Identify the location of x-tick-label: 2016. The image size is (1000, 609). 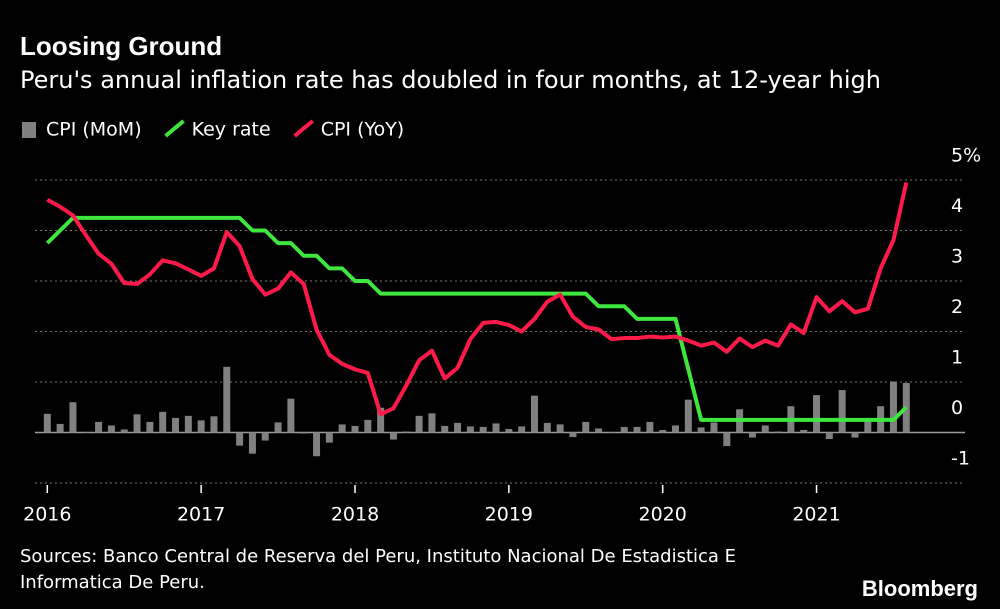
(47, 515).